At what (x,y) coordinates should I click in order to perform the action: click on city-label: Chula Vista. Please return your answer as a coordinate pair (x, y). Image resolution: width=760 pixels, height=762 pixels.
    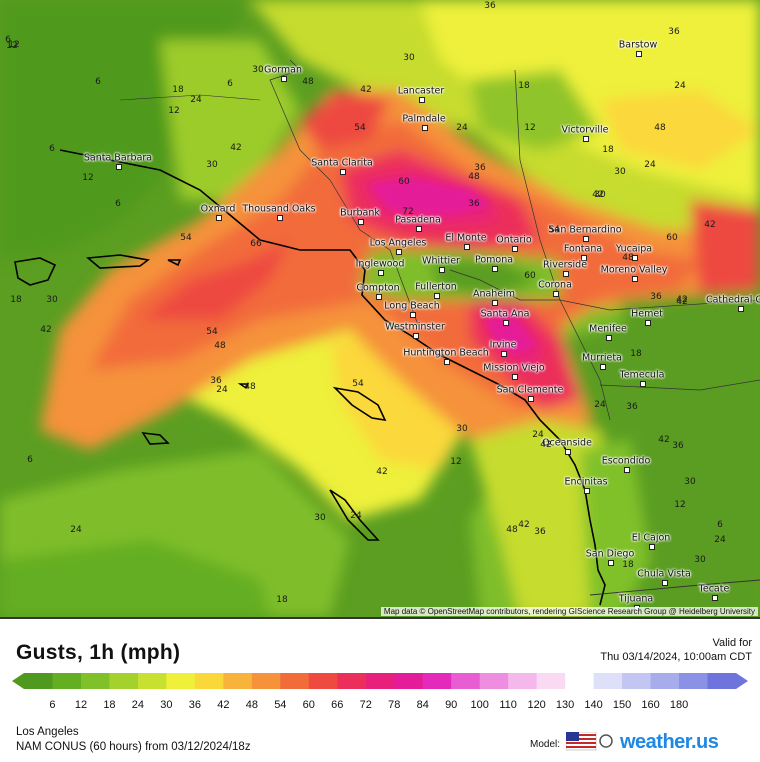
    Looking at the image, I should click on (664, 574).